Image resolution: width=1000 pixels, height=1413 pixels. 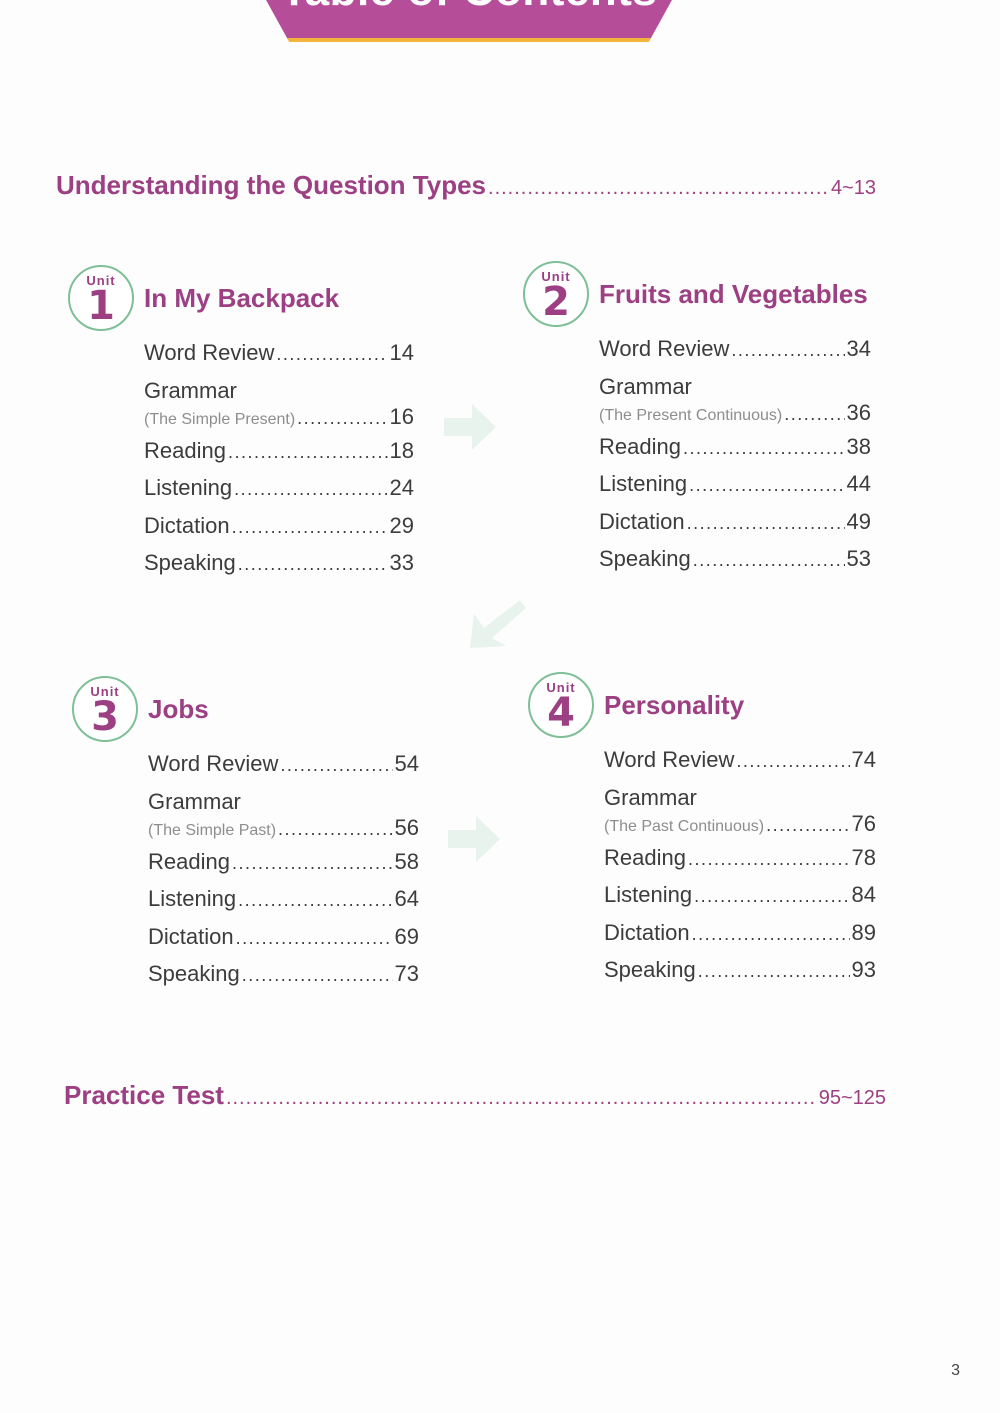 What do you see at coordinates (406, 861) in the screenshot?
I see `toc-entry-page: 58` at bounding box center [406, 861].